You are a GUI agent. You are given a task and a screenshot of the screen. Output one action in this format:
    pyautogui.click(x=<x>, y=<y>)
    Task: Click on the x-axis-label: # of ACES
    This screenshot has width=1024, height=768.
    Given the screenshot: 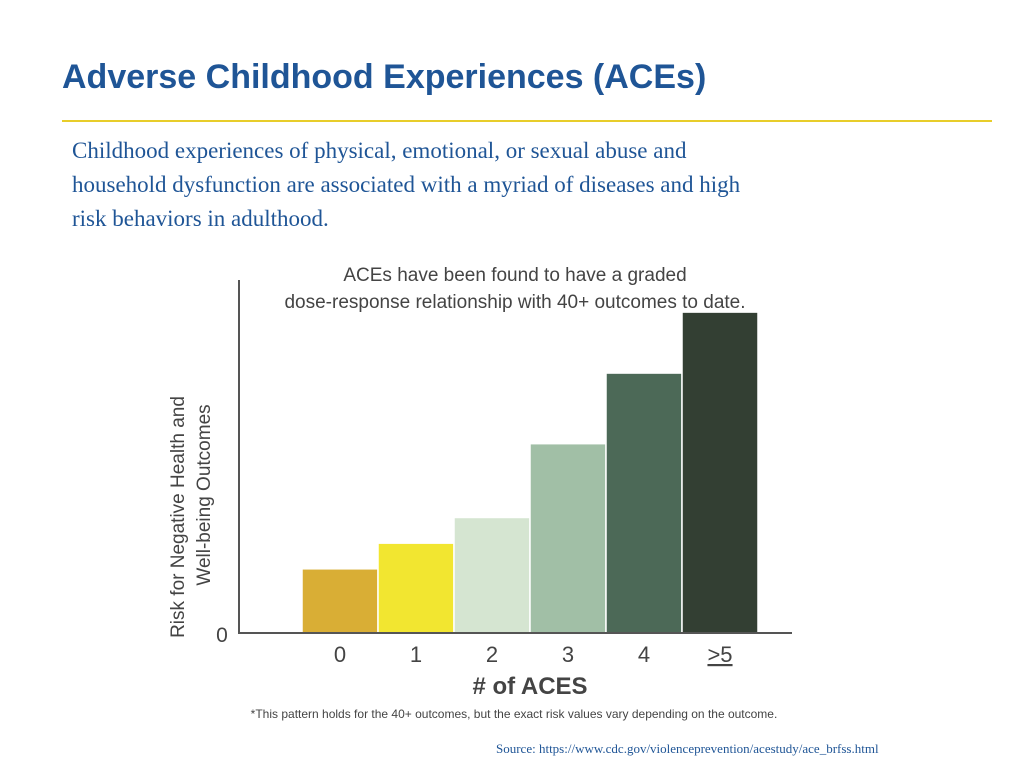 What is the action you would take?
    pyautogui.click(x=529, y=686)
    